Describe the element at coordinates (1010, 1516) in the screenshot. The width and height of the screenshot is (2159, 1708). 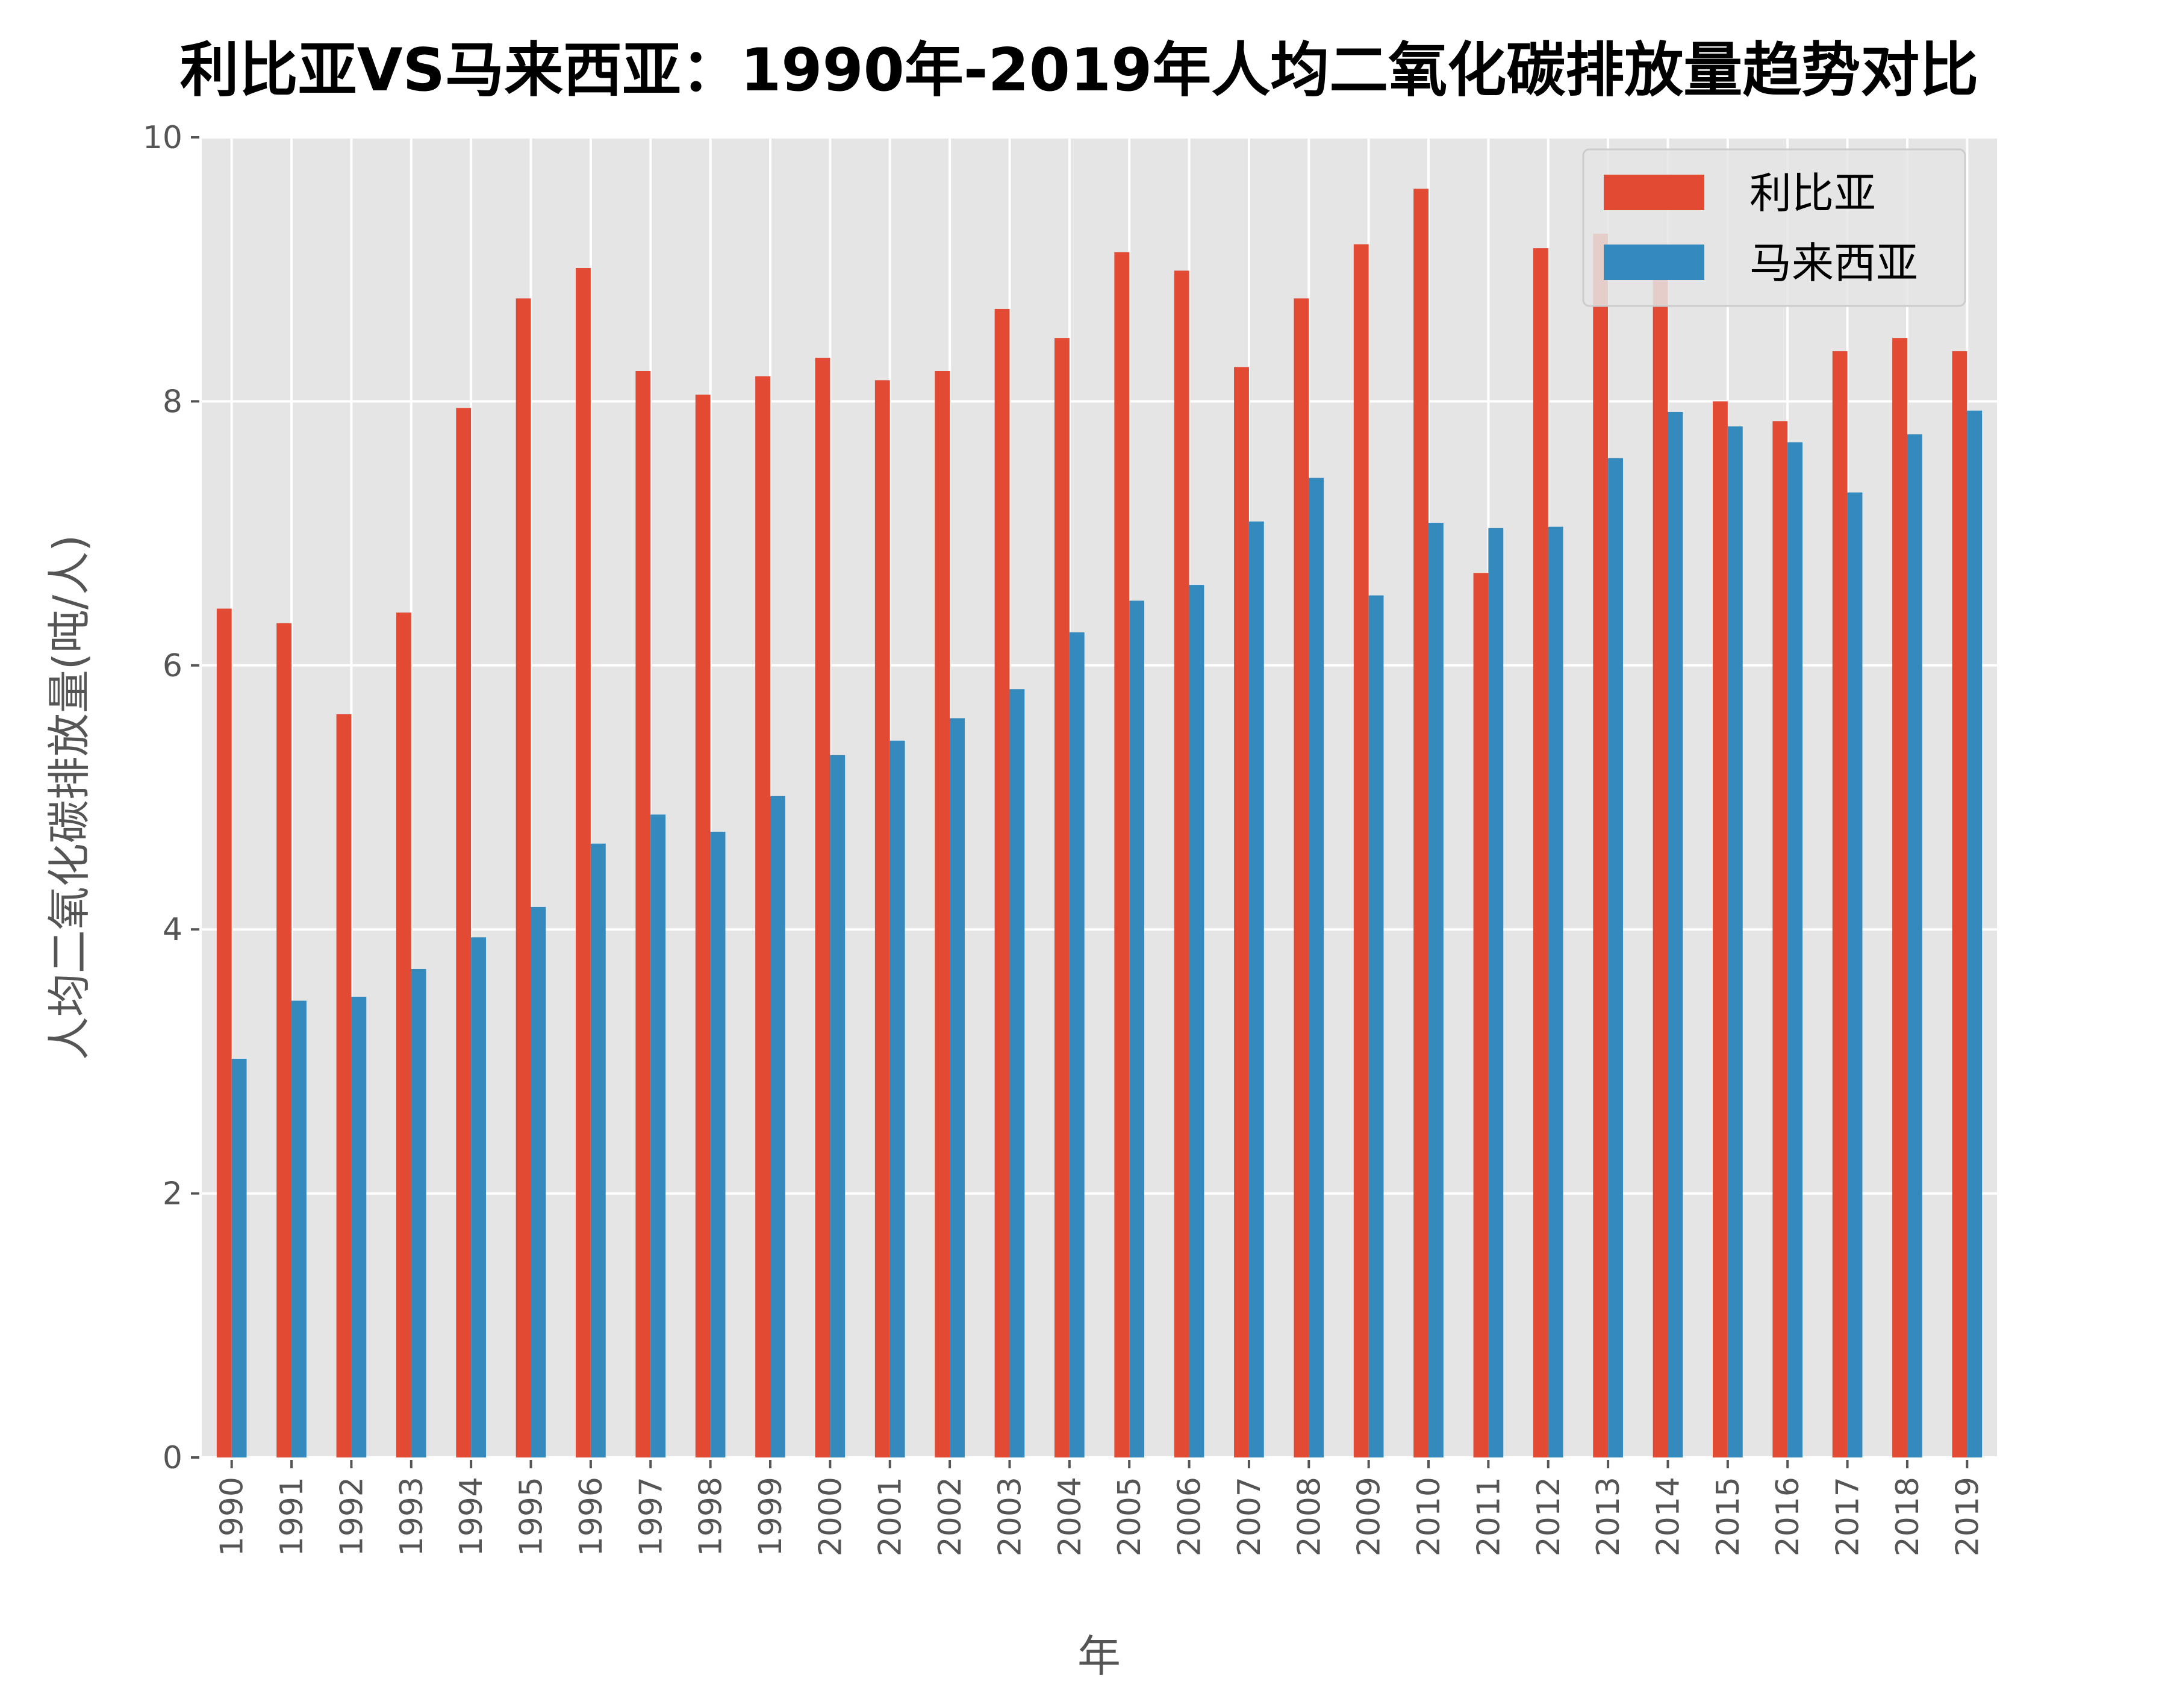
I see `x-tick-label: 2003` at that location.